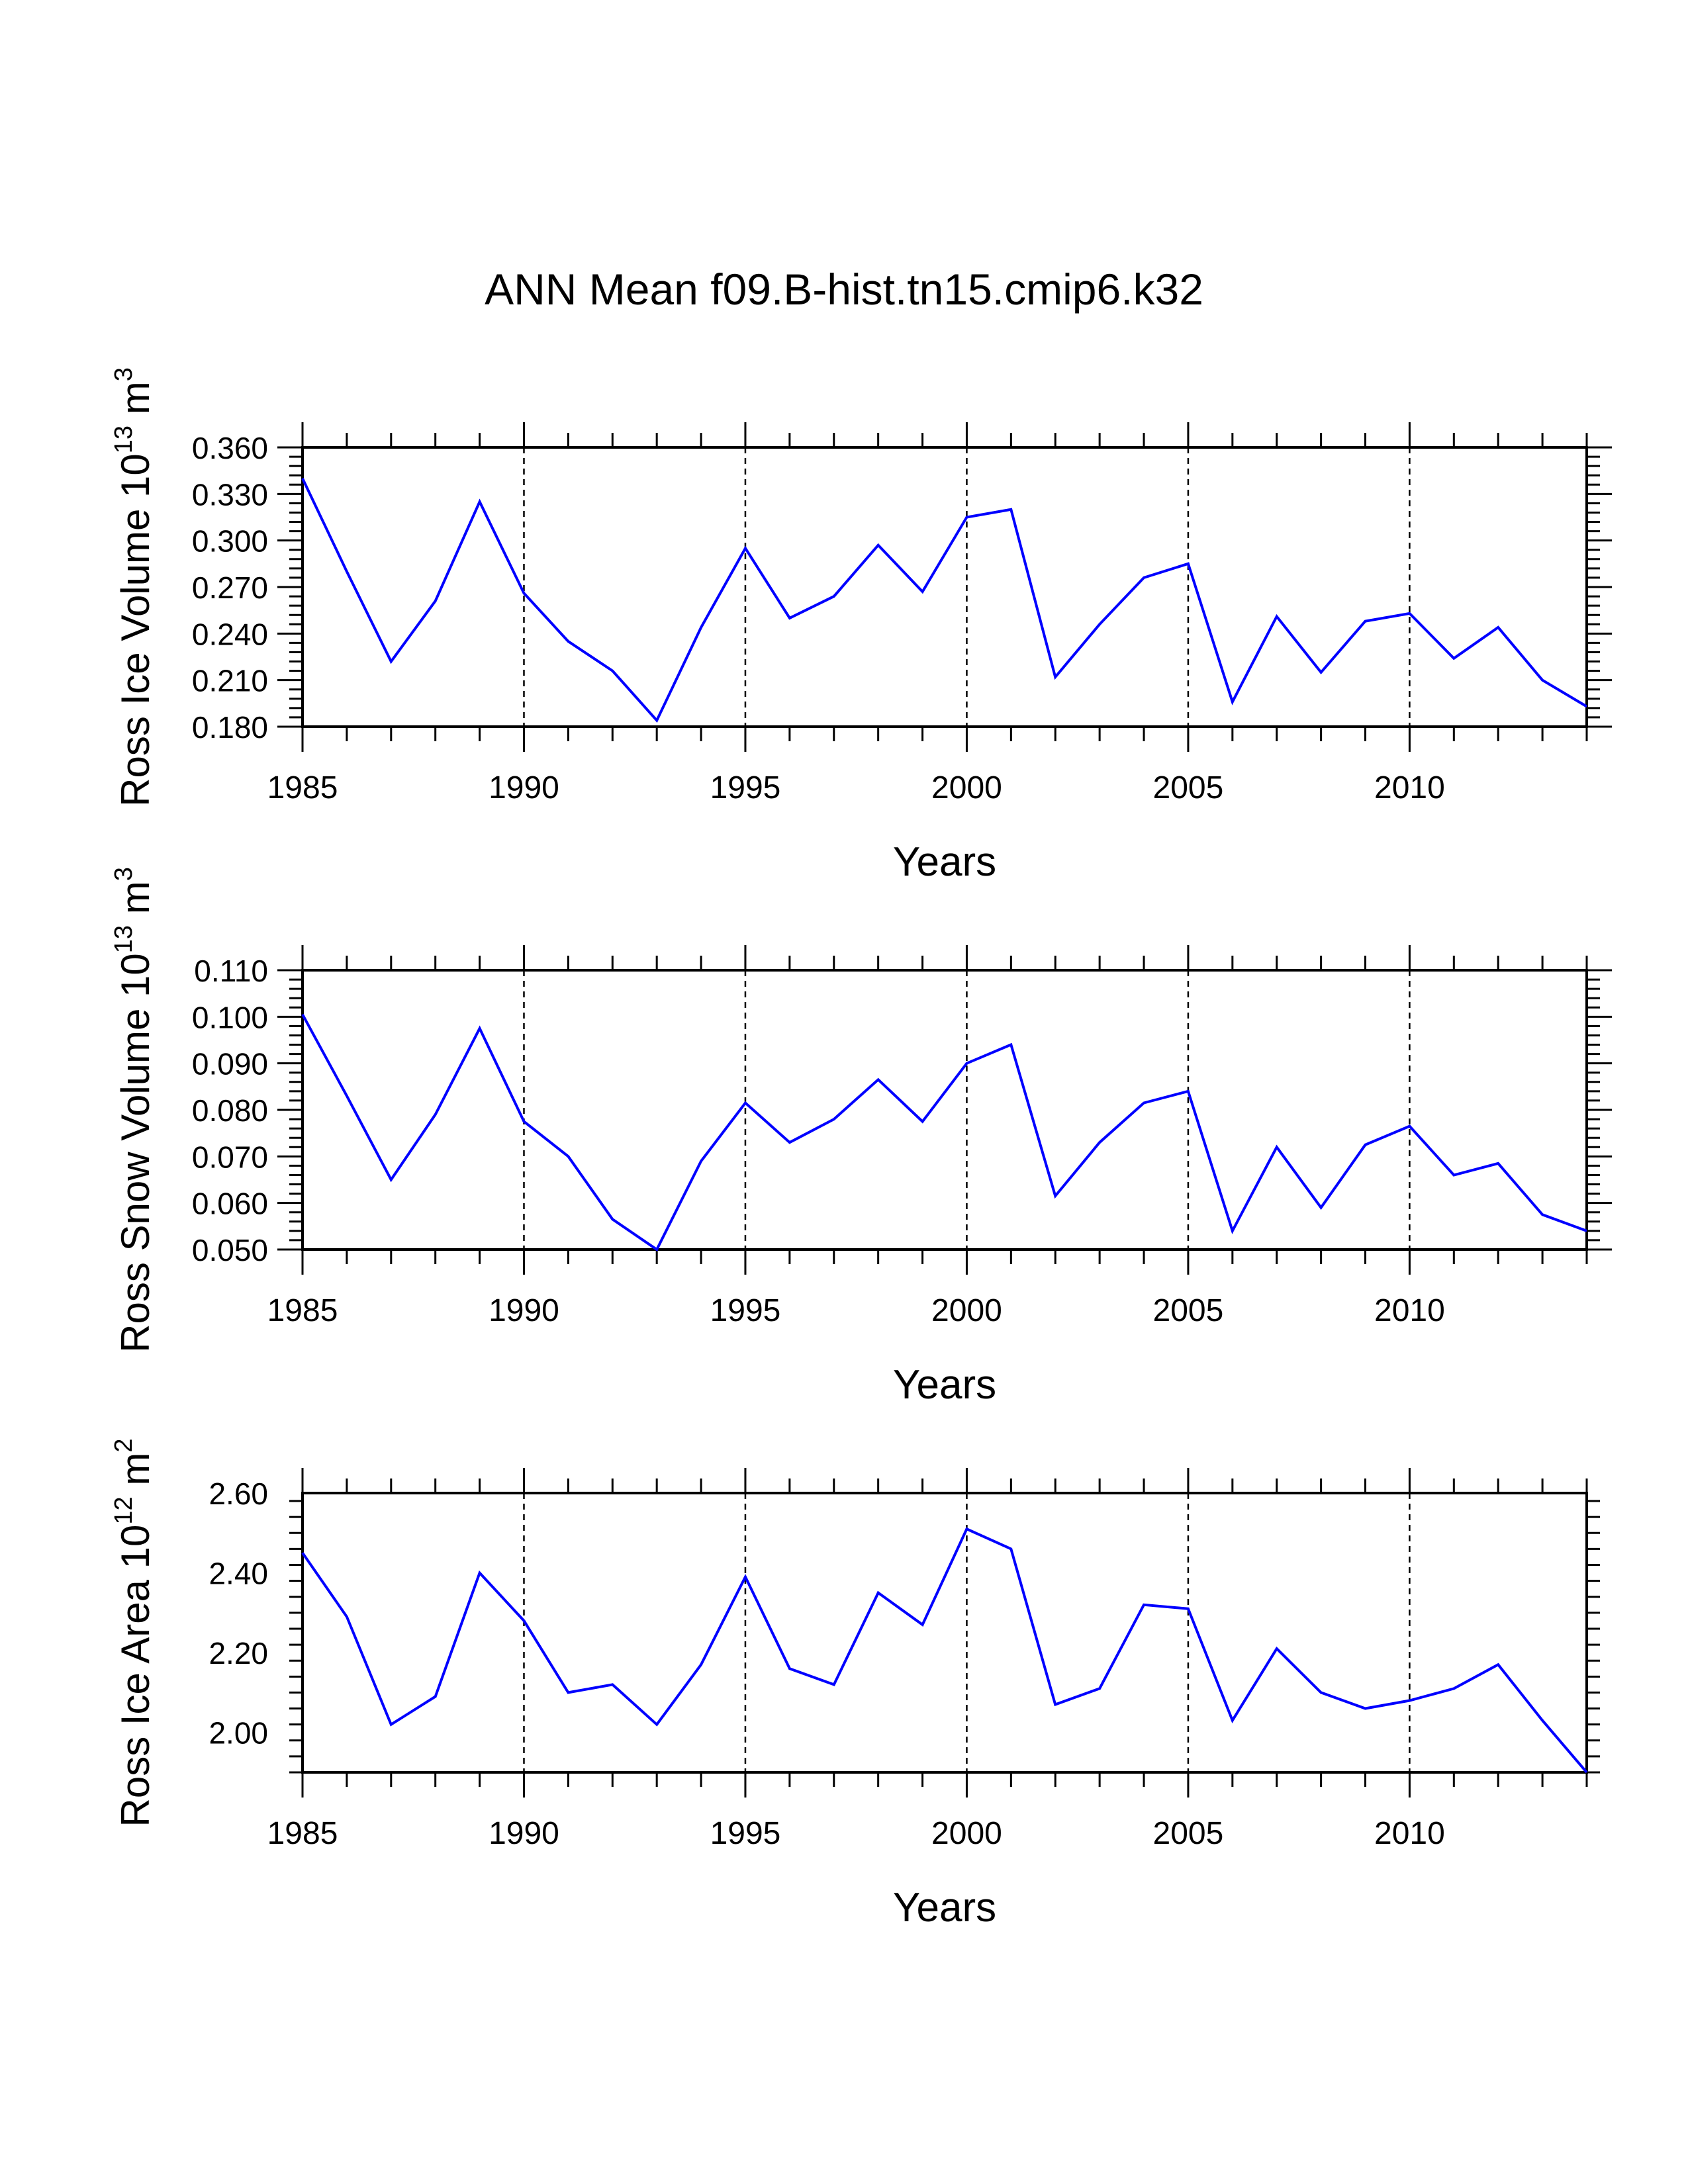 The height and width of the screenshot is (2184, 1688). What do you see at coordinates (238, 1574) in the screenshot?
I see `y-tick-label: 2.40` at bounding box center [238, 1574].